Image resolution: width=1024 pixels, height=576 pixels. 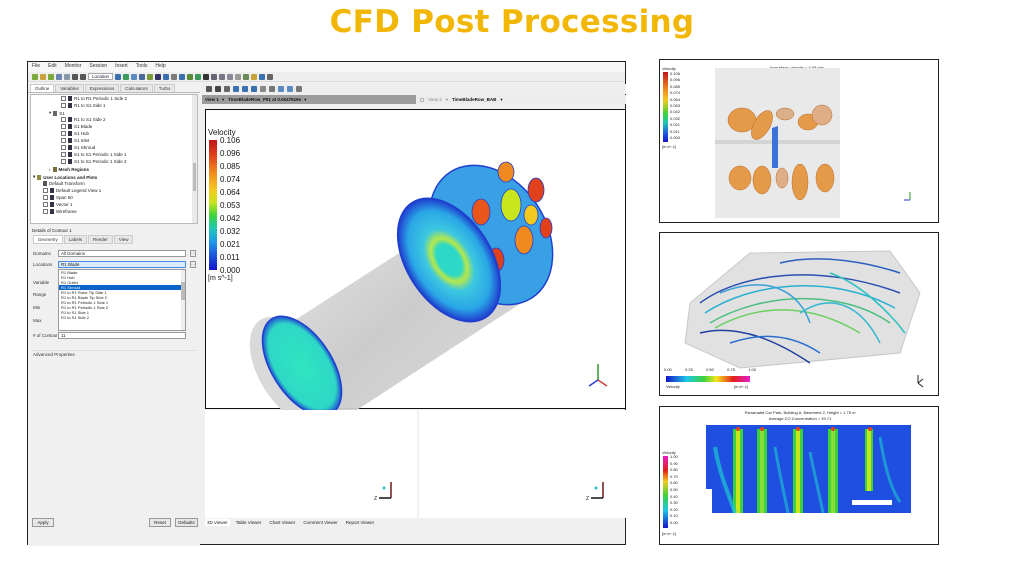 What do you see at coordinates (76, 126) in the screenshot?
I see `tree-item: S1 Blade` at bounding box center [76, 126].